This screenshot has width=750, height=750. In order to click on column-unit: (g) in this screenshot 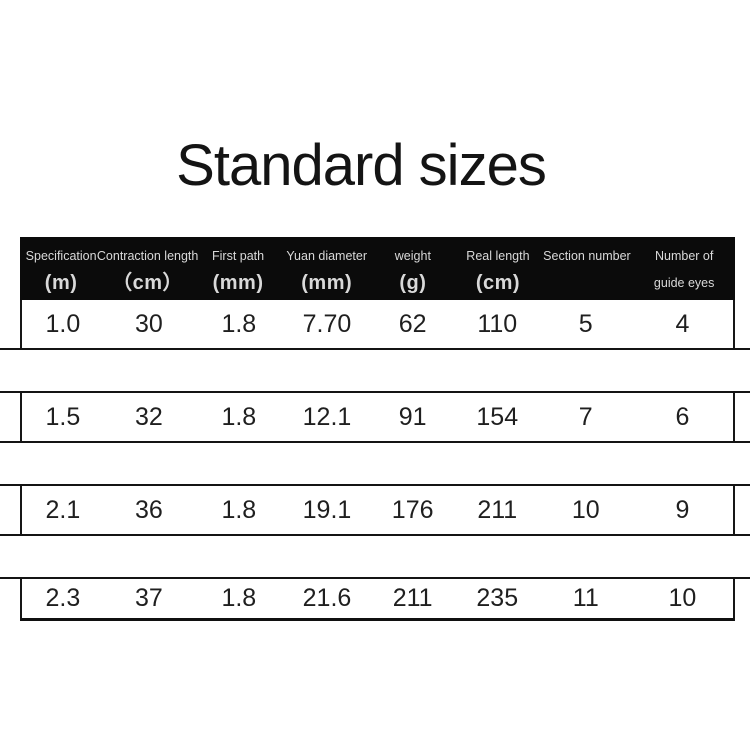, I will do `click(413, 283)`.